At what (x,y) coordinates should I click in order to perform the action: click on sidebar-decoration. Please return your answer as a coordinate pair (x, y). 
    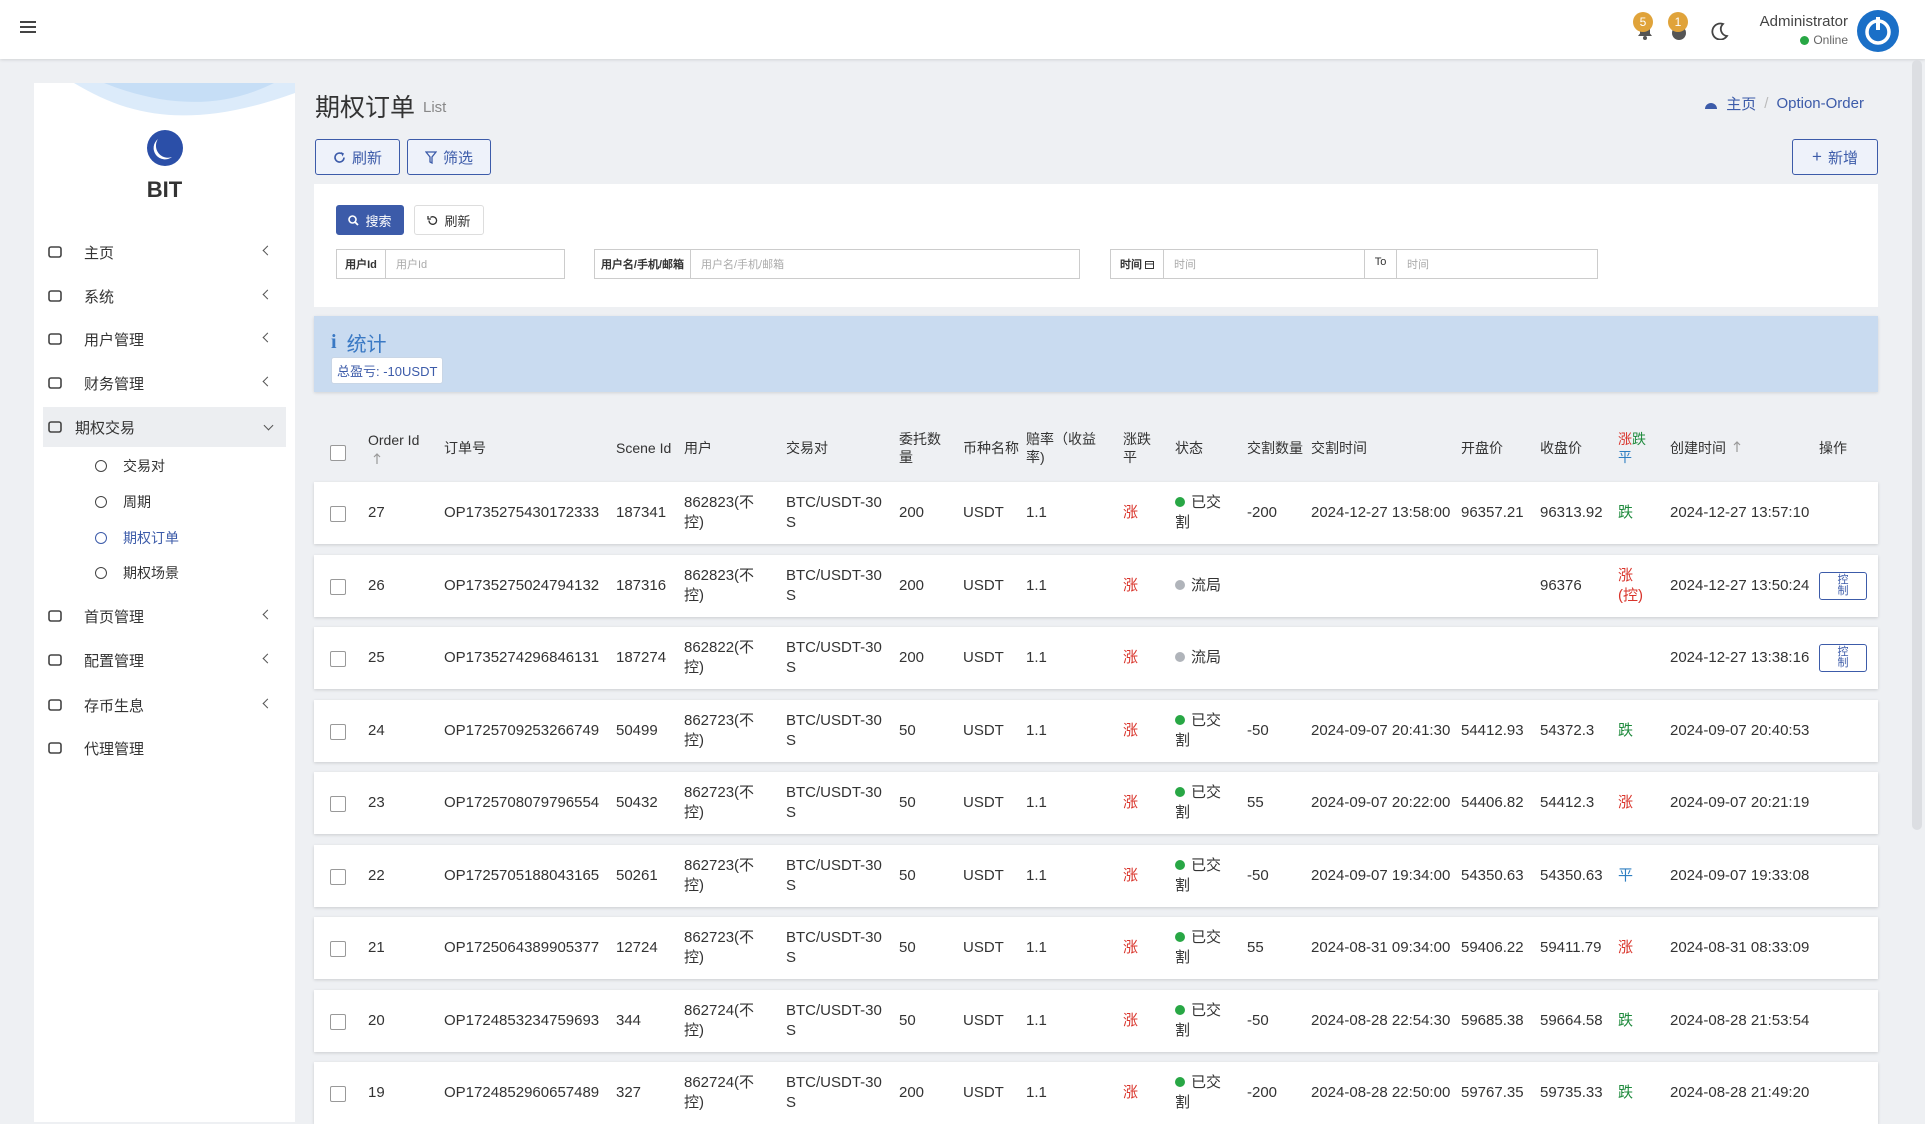
    Looking at the image, I should click on (164, 108).